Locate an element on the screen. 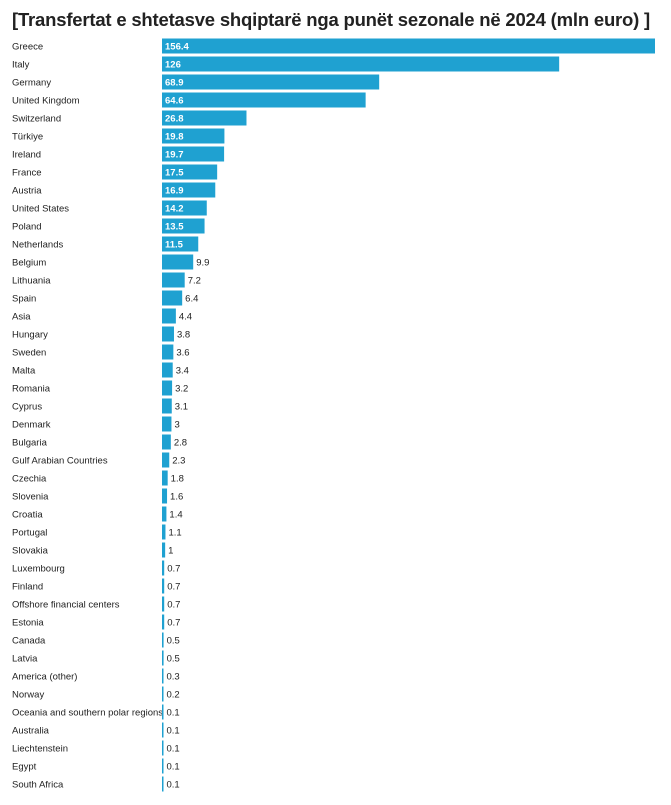  category-label: Bulgaria is located at coordinates (30, 443).